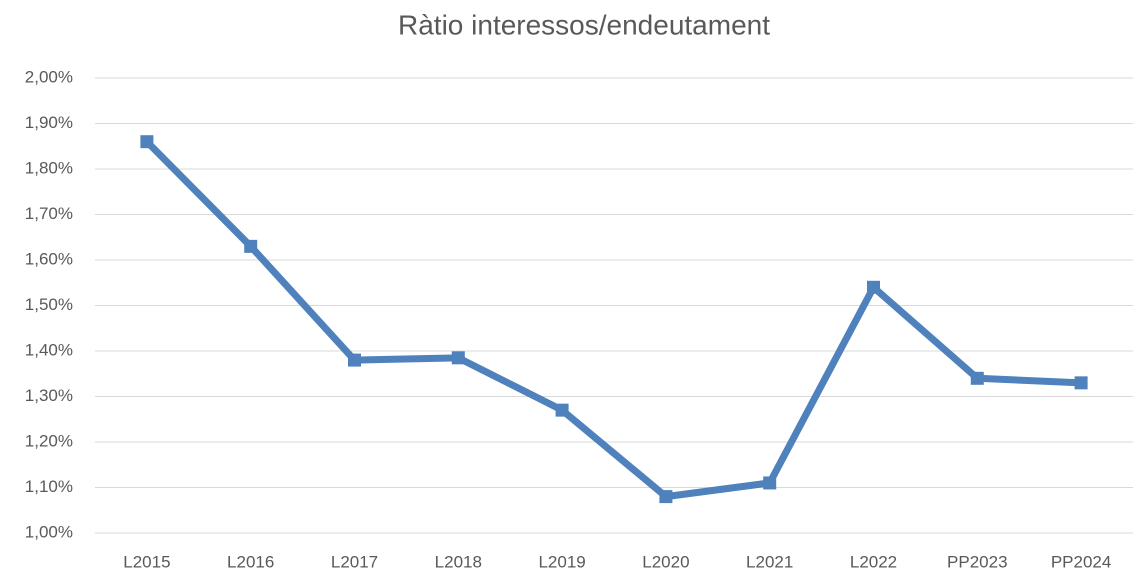 The height and width of the screenshot is (572, 1135). Describe the element at coordinates (977, 561) in the screenshot. I see `x-tick-label: PP2023` at that location.